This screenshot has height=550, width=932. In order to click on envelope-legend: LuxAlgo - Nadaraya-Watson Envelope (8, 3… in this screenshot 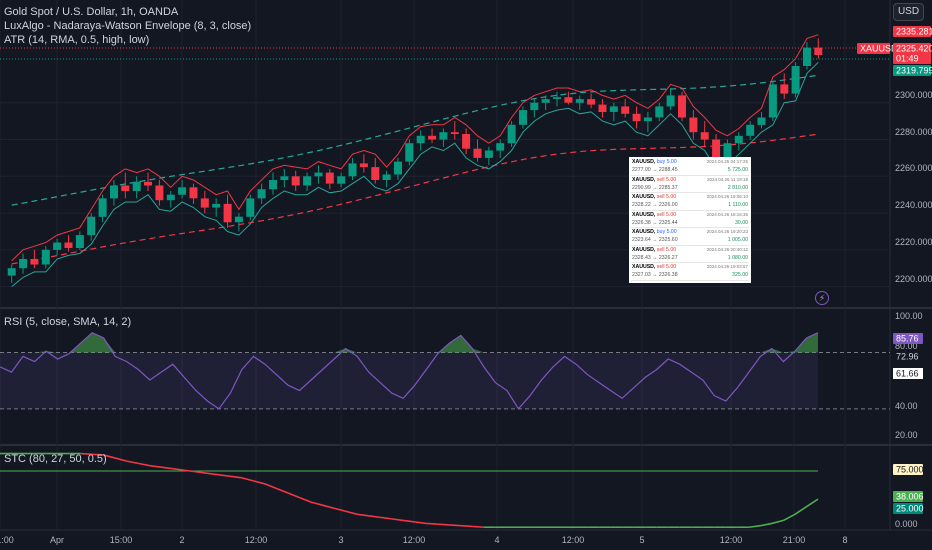, I will do `click(128, 26)`.